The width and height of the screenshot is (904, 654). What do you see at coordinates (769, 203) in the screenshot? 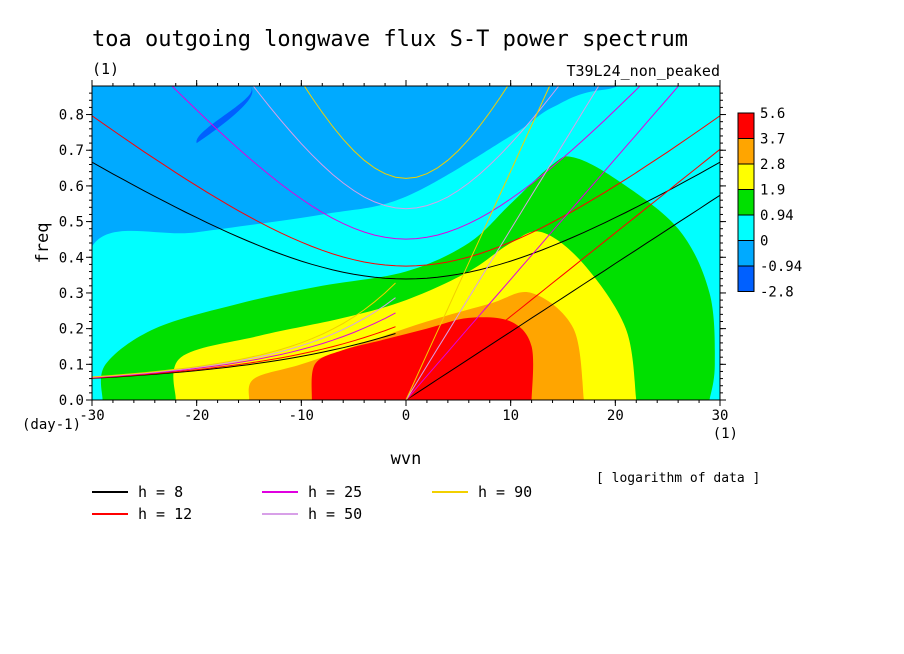
I see `colorbar: 5.6 3.7 2.8 1.9 0.94 0 -0.94 -2.8` at bounding box center [769, 203].